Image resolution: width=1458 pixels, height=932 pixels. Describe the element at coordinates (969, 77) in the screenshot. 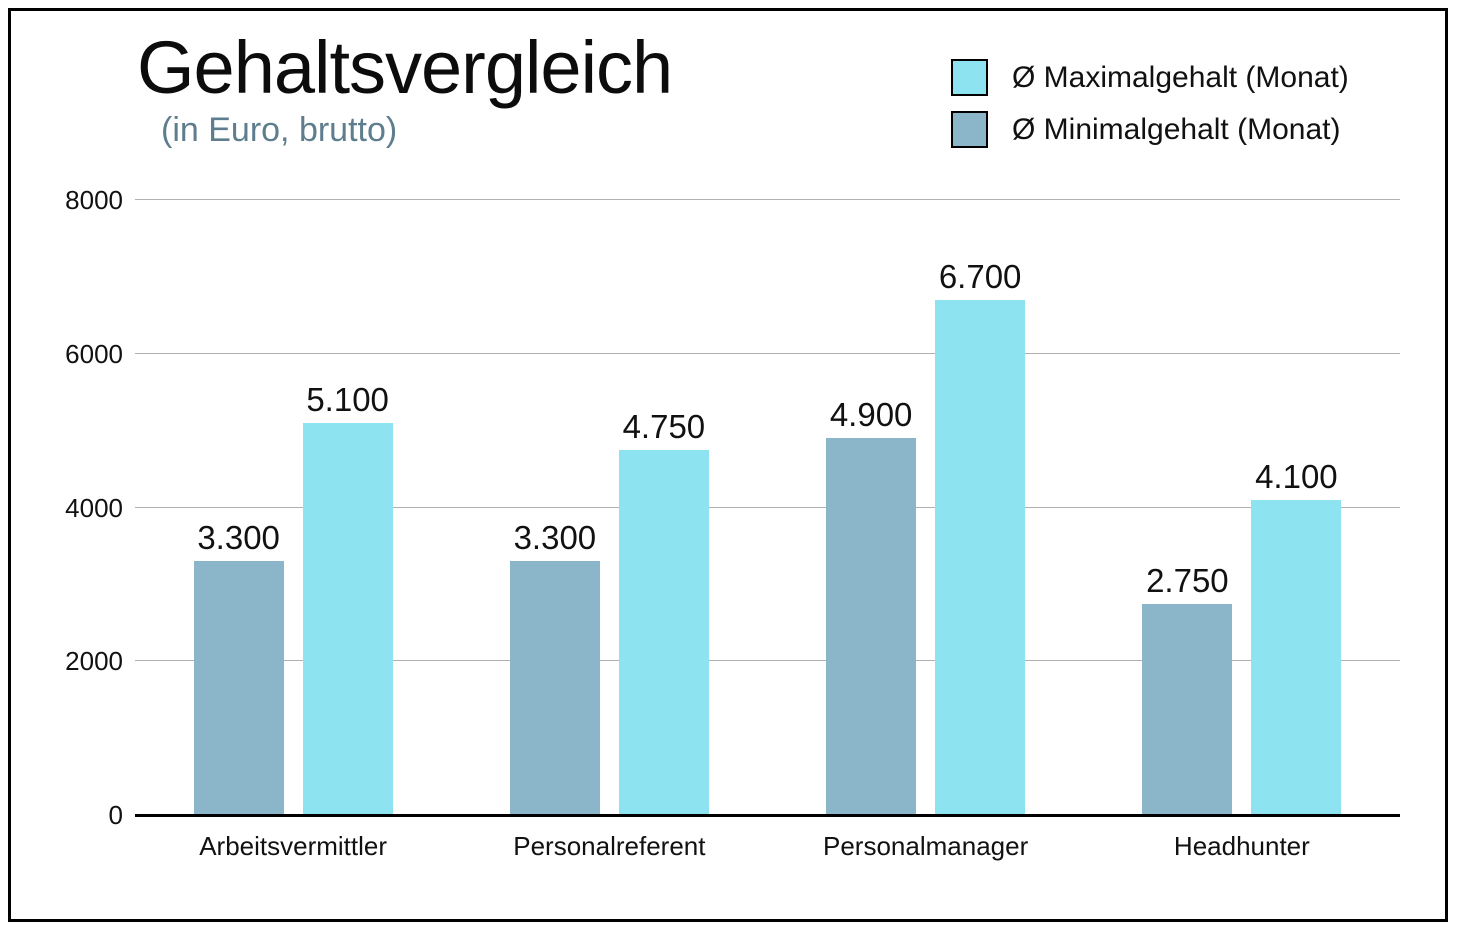

I see `legend-swatch-max-icon` at that location.